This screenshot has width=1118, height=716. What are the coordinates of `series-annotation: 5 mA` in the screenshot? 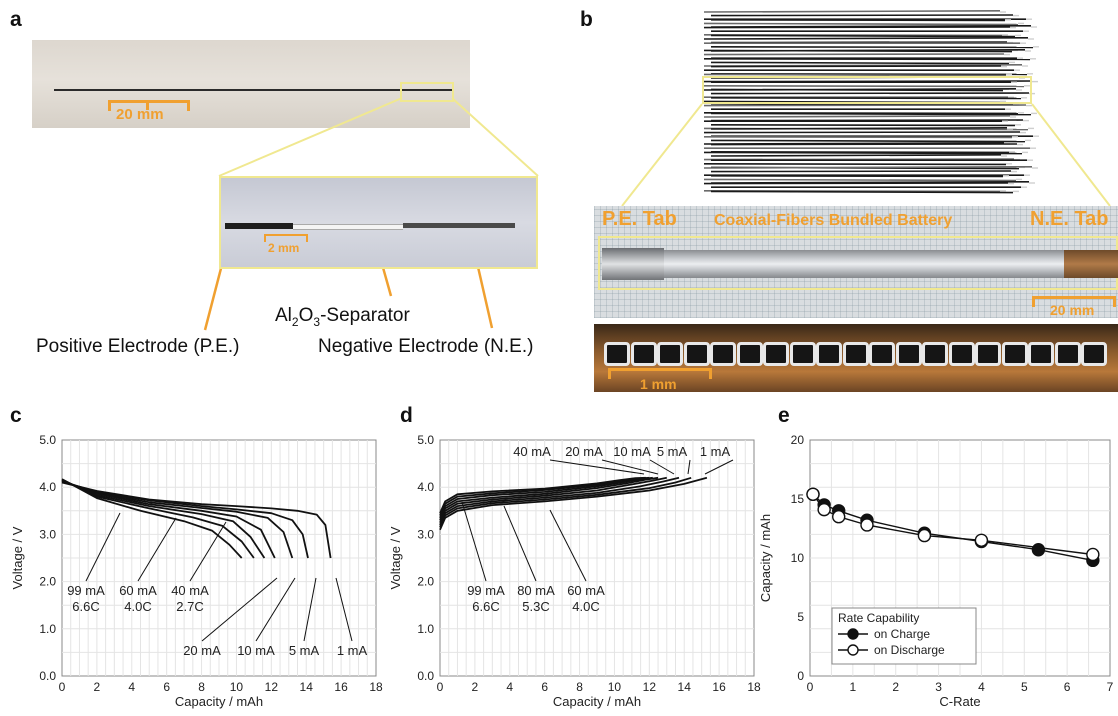 It's located at (304, 650).